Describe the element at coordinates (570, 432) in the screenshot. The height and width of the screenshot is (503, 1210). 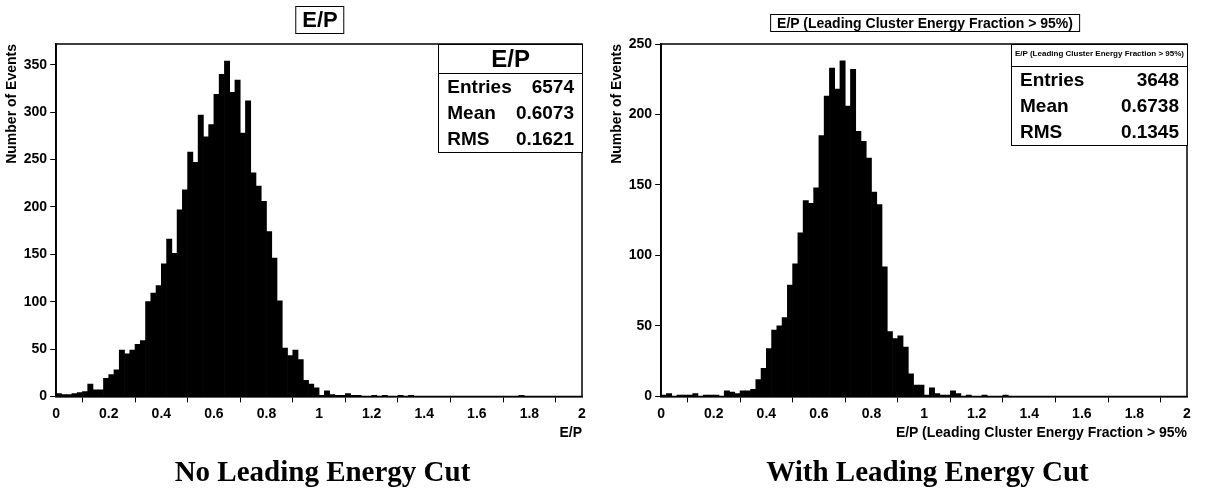
I see `x-axis-title: E/P` at that location.